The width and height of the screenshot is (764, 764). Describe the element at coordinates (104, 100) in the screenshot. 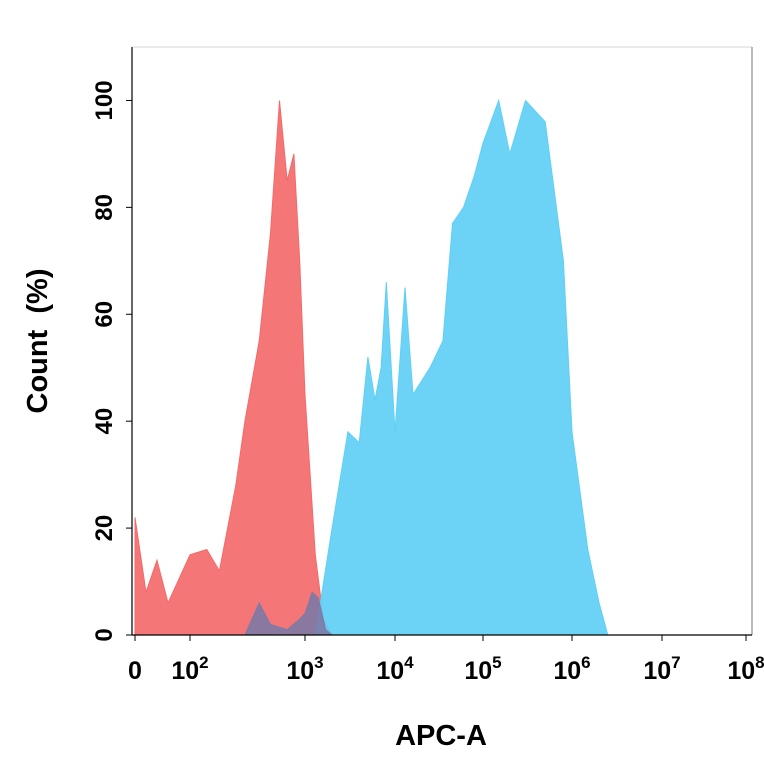

I see `y-tick-label-100: 100` at that location.